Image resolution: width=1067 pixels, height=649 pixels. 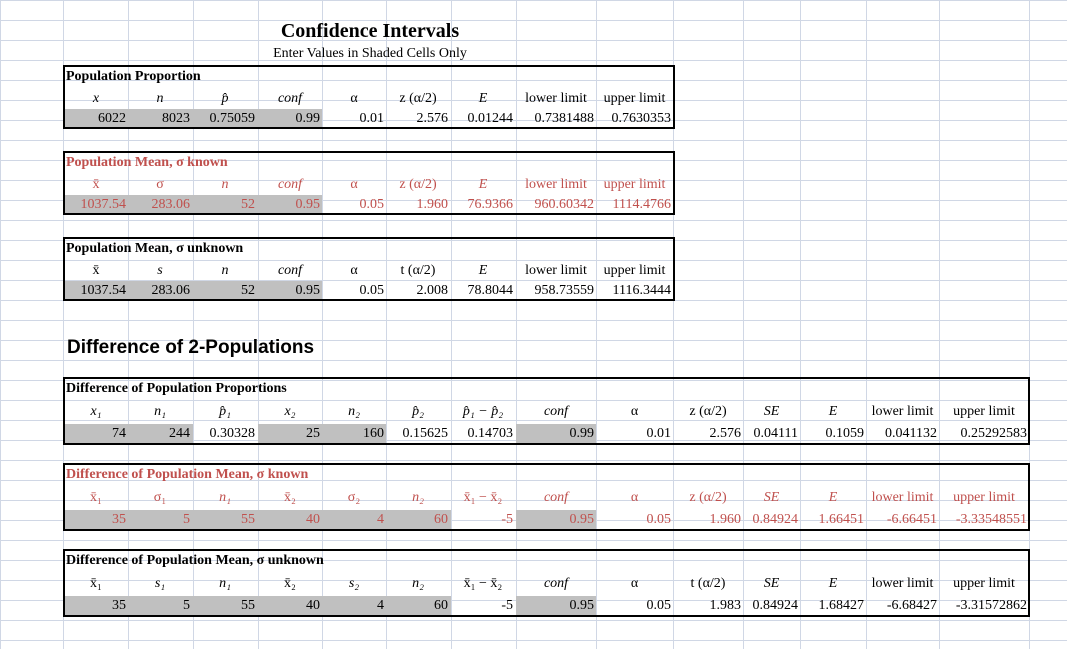 What do you see at coordinates (380, 605) in the screenshot?
I see `input-s2: 4` at bounding box center [380, 605].